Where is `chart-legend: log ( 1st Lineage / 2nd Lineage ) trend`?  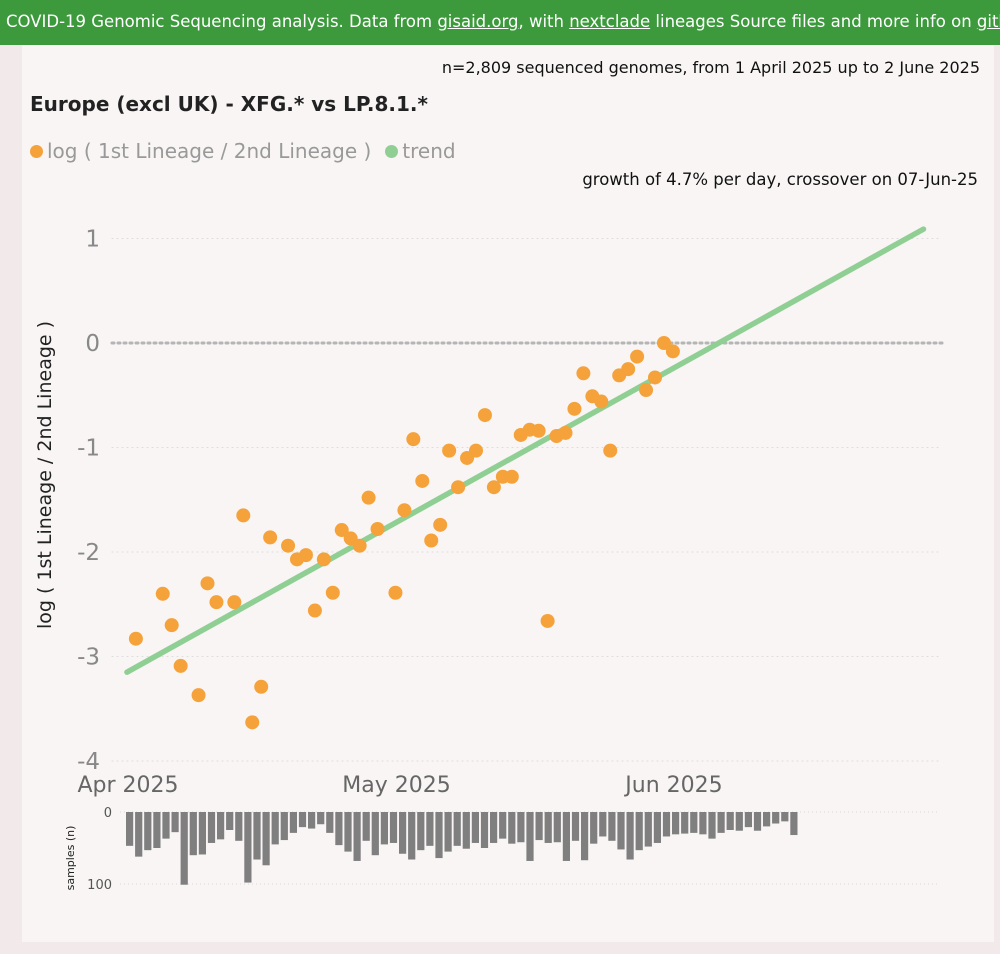
chart-legend: log ( 1st Lineage / 2nd Lineage ) trend is located at coordinates (243, 151).